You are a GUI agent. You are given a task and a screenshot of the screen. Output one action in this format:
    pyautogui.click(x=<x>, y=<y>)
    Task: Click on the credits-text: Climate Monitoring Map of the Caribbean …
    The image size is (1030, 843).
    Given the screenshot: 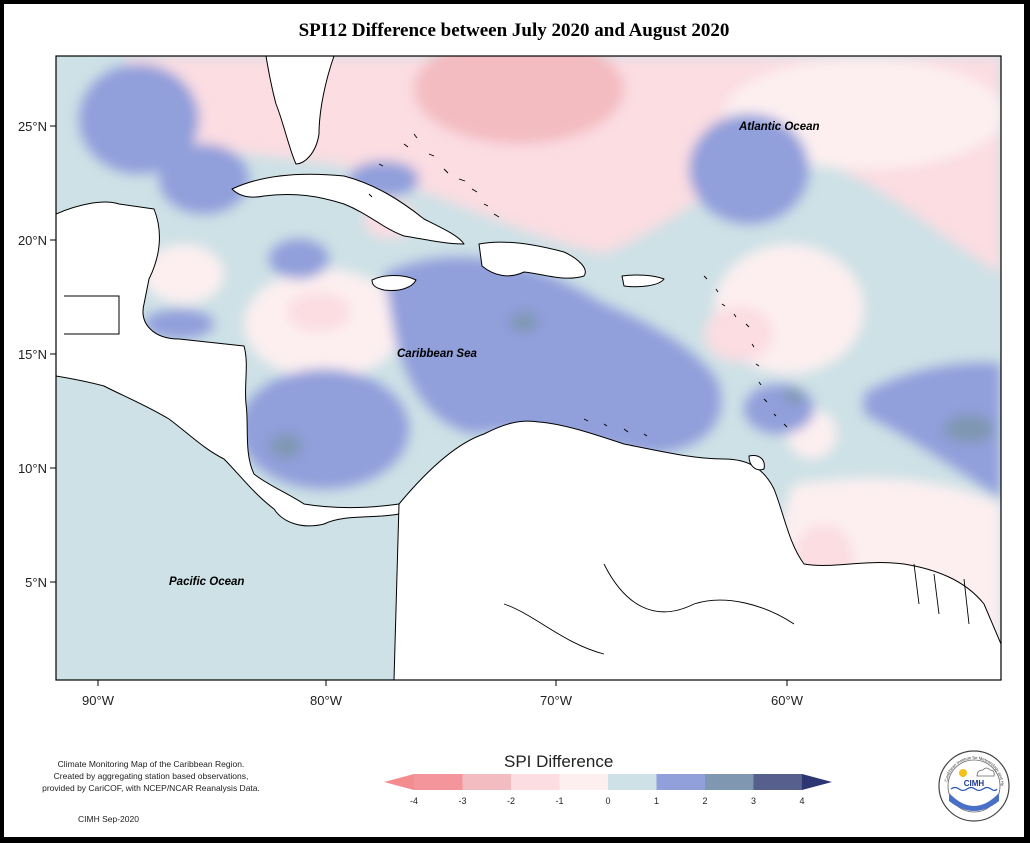 What is the action you would take?
    pyautogui.click(x=151, y=776)
    